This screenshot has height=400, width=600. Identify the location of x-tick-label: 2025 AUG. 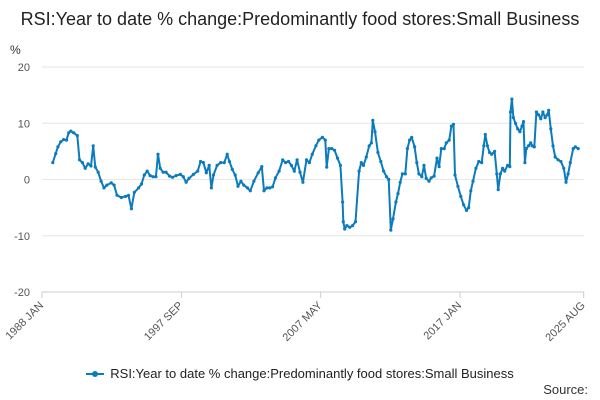
(565, 322).